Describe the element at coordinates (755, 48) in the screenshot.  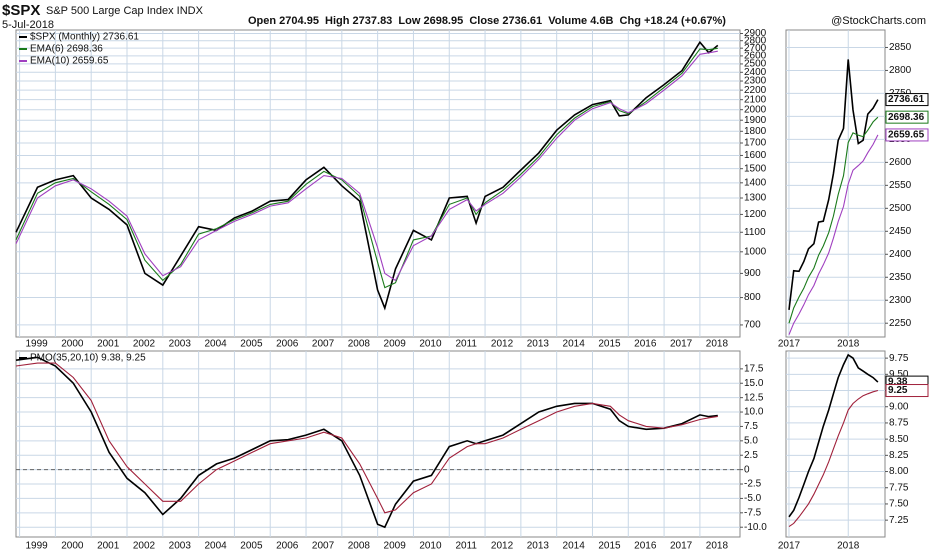
I see `y-tick-label: 2700` at that location.